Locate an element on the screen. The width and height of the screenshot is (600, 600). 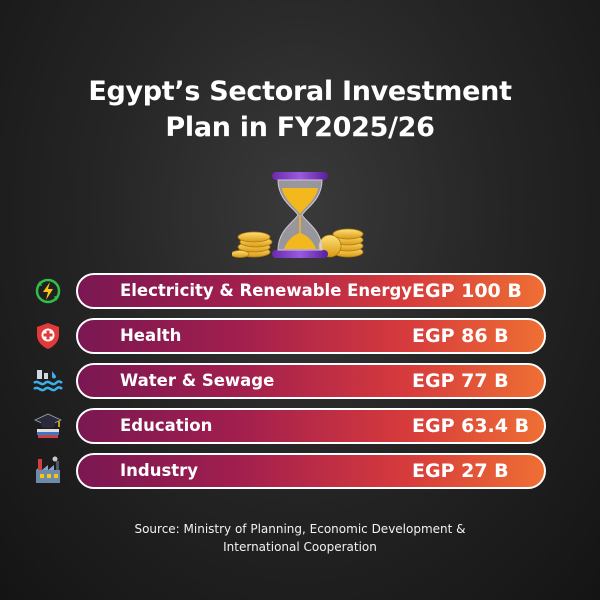
sector-value: EGP 77 B is located at coordinates (460, 381).